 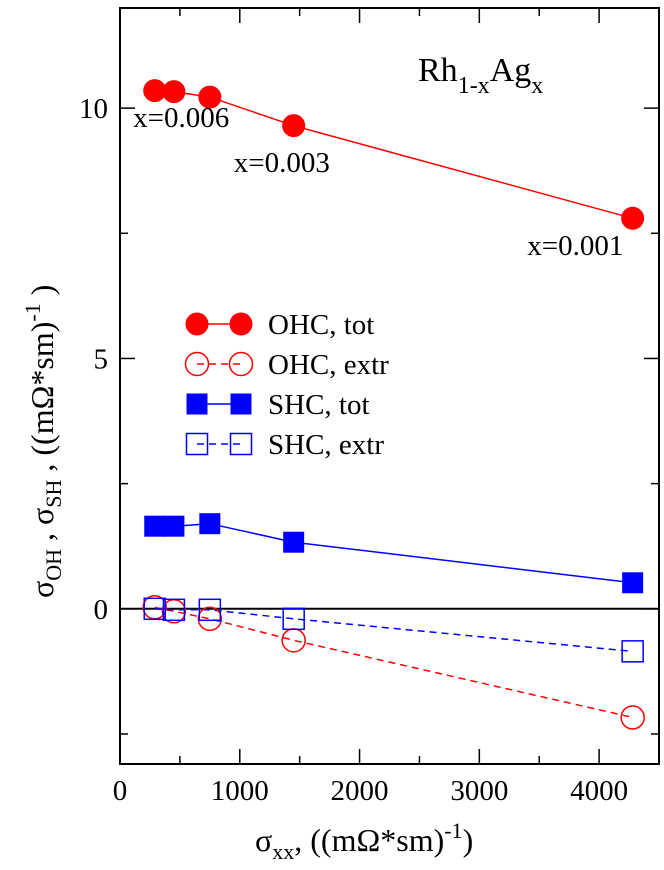 What do you see at coordinates (364, 841) in the screenshot?
I see `x-axis-label: σxx, ((mΩ*sm)-1)` at bounding box center [364, 841].